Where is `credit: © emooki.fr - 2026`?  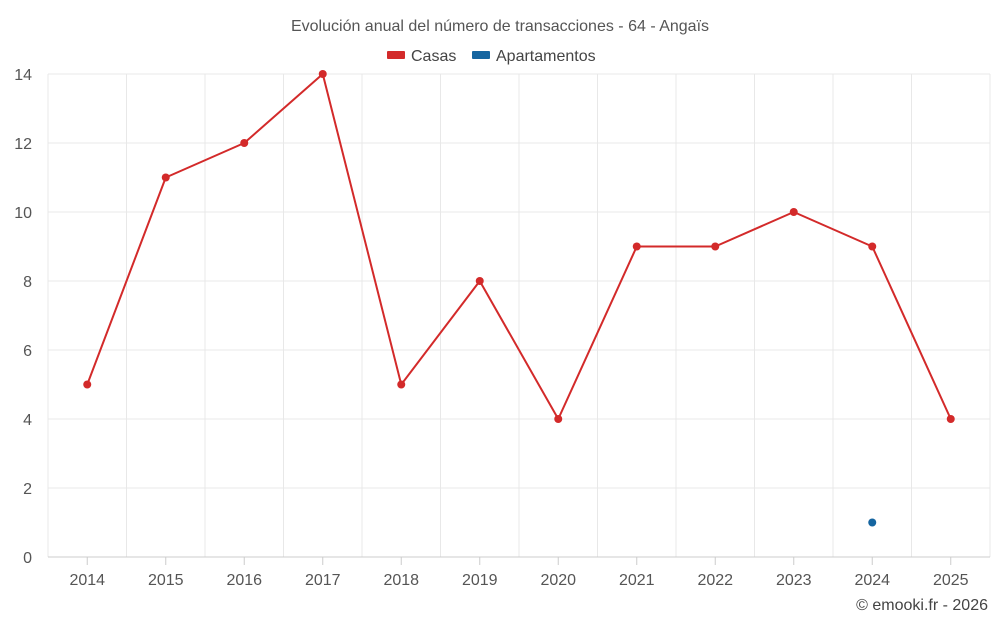
credit: © emooki.fr - 2026 is located at coordinates (922, 605).